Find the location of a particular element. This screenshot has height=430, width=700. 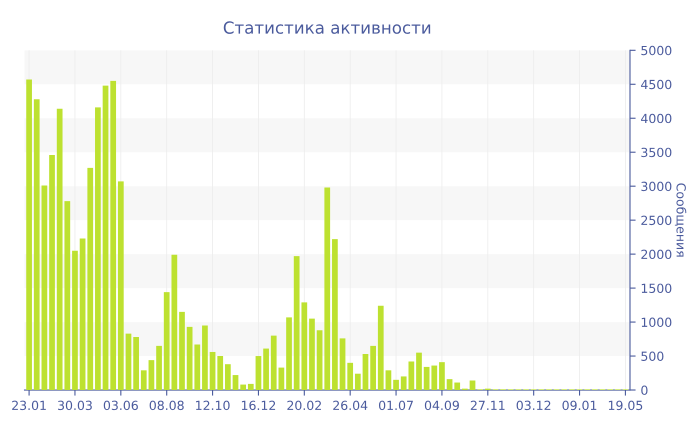

x-tick-label: 27.11 is located at coordinates (487, 405).